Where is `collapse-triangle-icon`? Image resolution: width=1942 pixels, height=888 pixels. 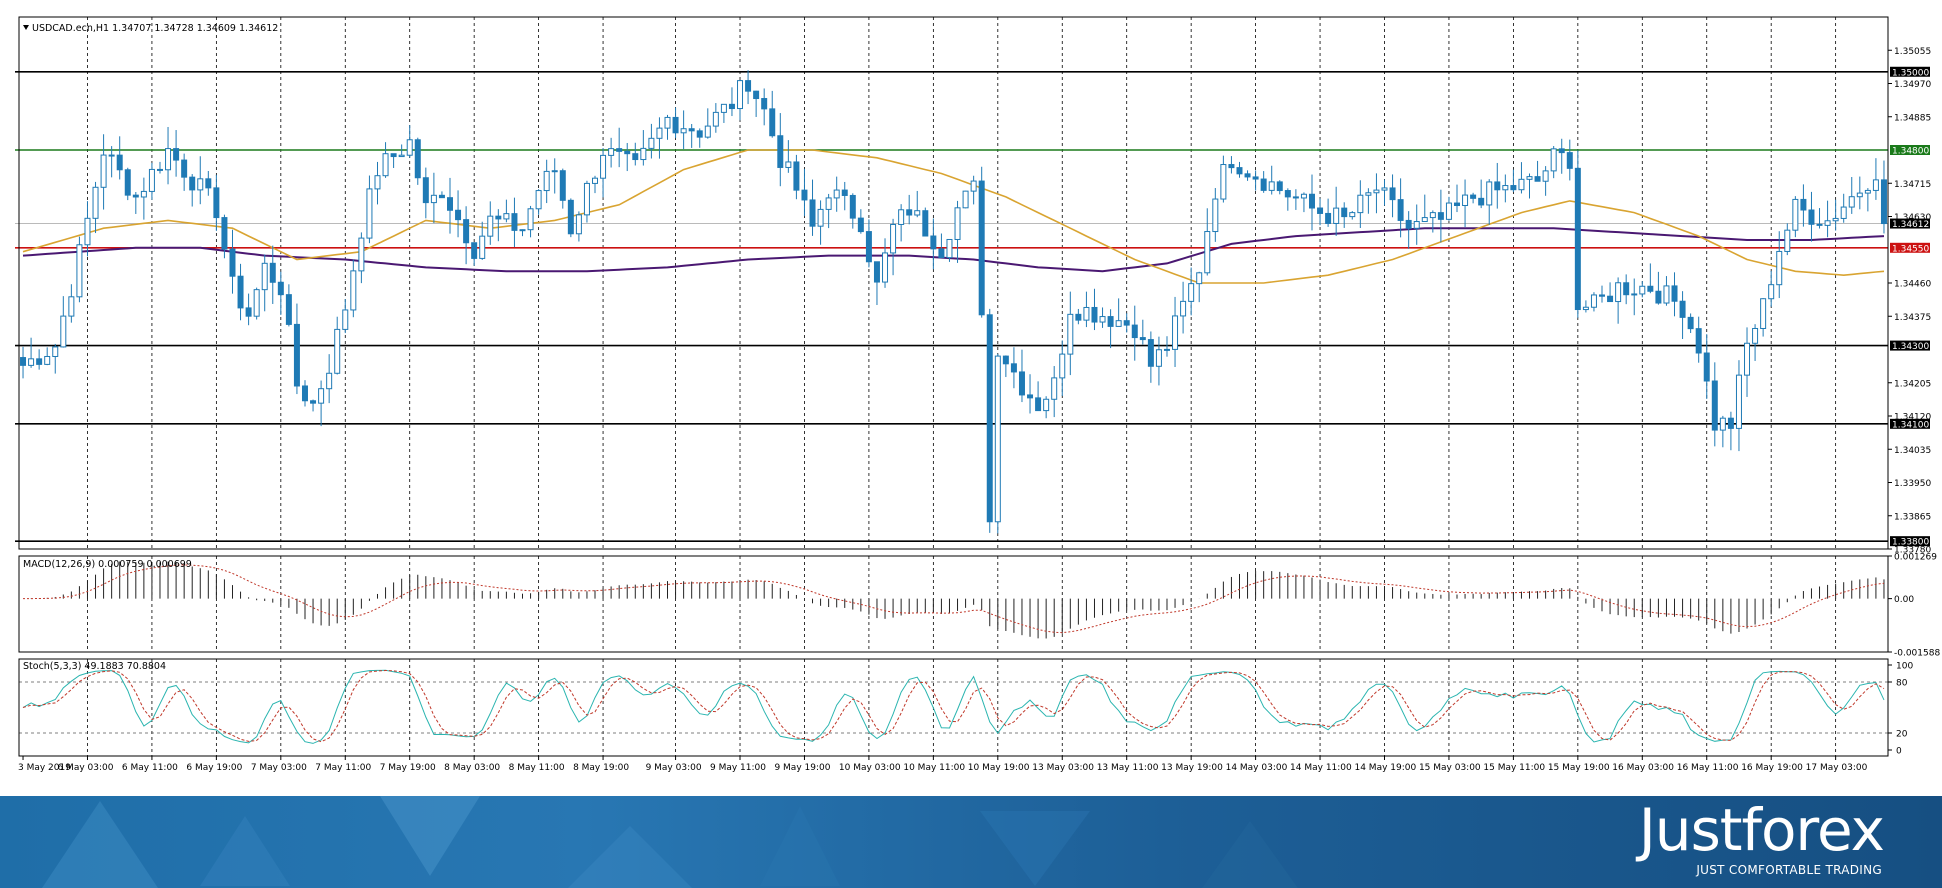
collapse-triangle-icon is located at coordinates (26, 27).